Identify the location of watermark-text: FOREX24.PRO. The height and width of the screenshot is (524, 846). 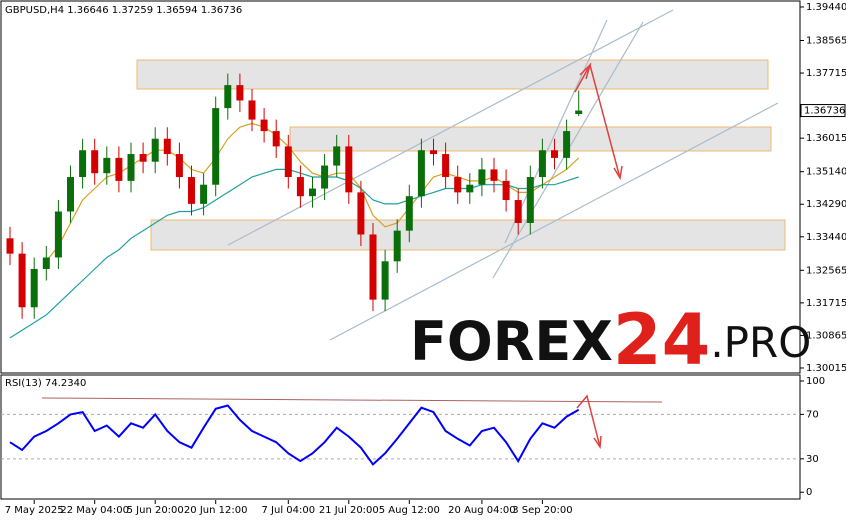
(610, 340).